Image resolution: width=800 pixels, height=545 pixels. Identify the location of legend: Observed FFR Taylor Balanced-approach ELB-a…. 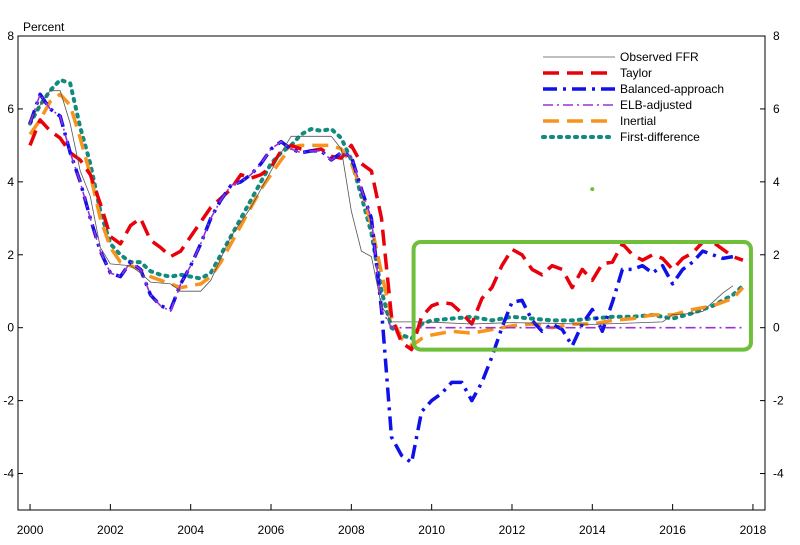
(632, 97).